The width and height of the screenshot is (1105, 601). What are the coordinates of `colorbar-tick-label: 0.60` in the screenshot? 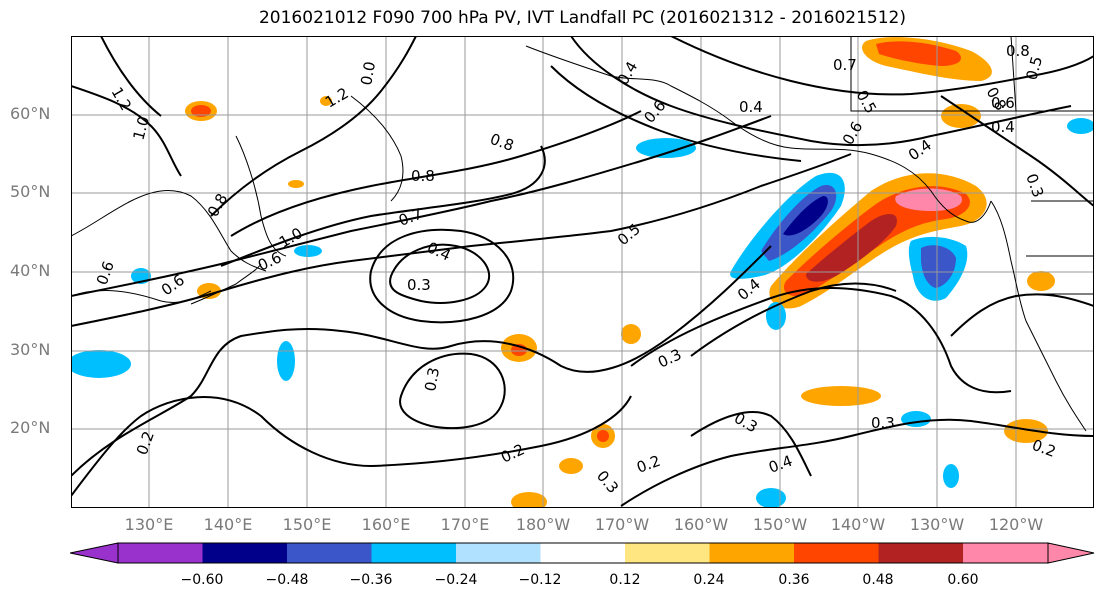 It's located at (963, 580).